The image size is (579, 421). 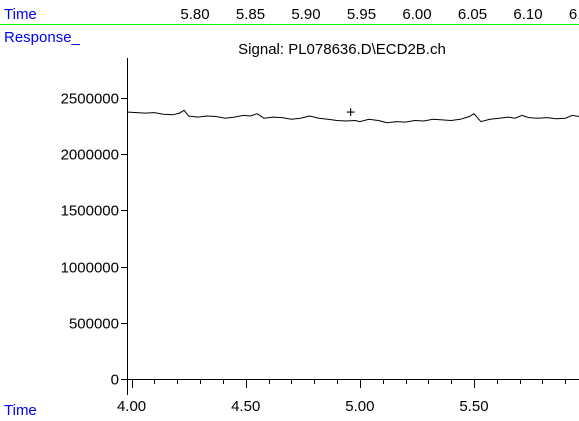 What do you see at coordinates (90, 155) in the screenshot?
I see `y-tick-label: 2000000` at bounding box center [90, 155].